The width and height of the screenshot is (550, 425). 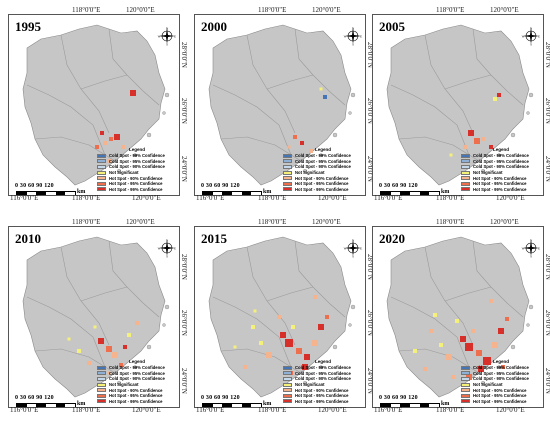 I want to click on year-label: 1995, so click(x=28, y=26).